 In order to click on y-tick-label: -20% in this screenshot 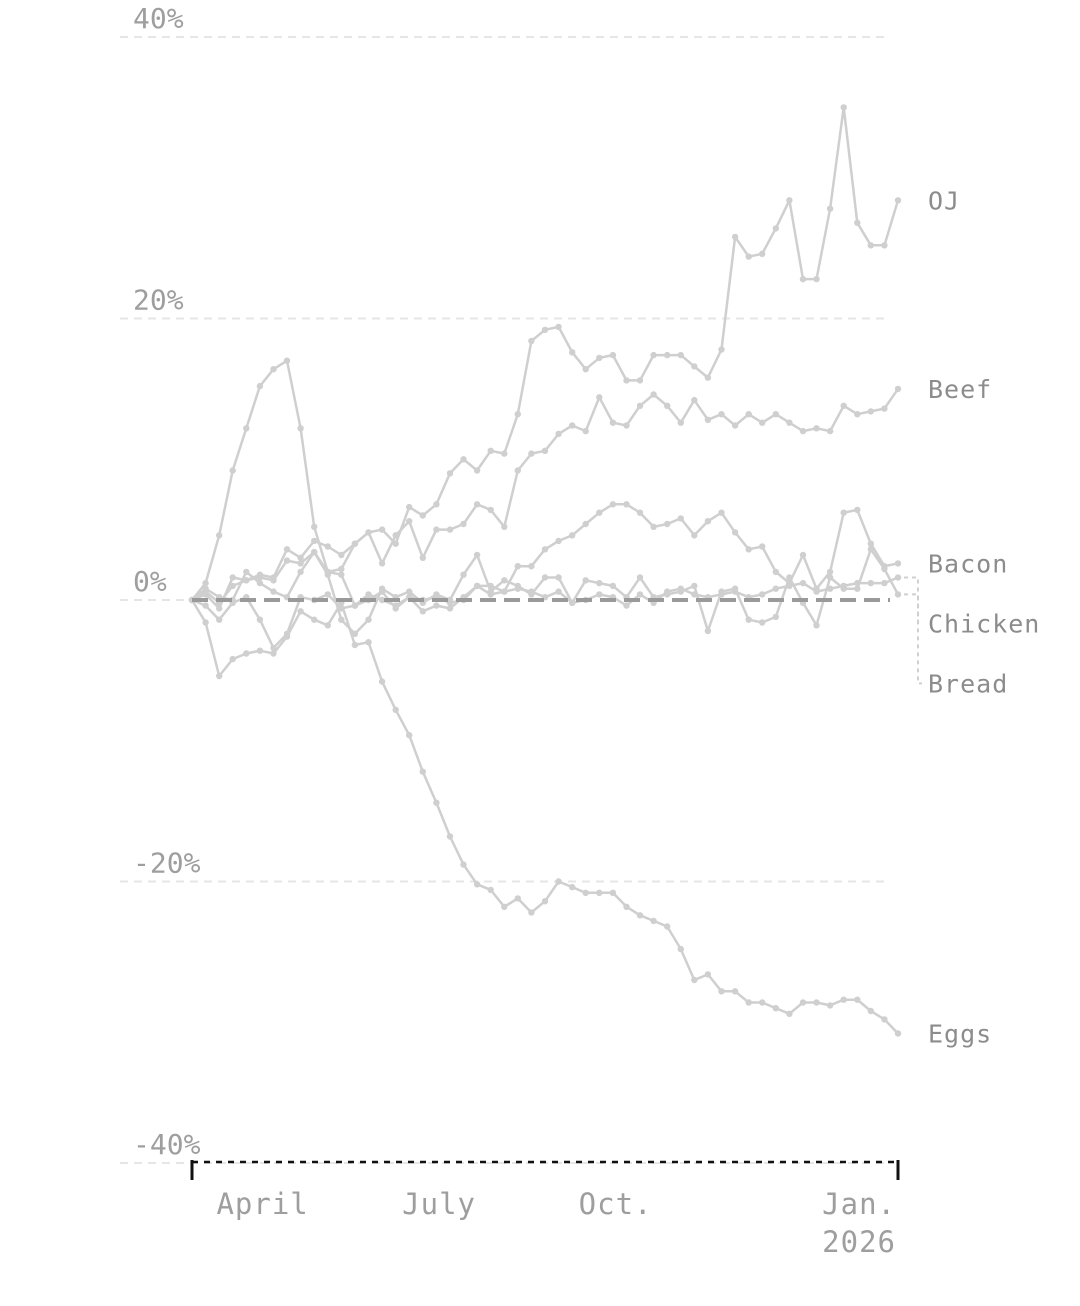, I will do `click(167, 863)`.